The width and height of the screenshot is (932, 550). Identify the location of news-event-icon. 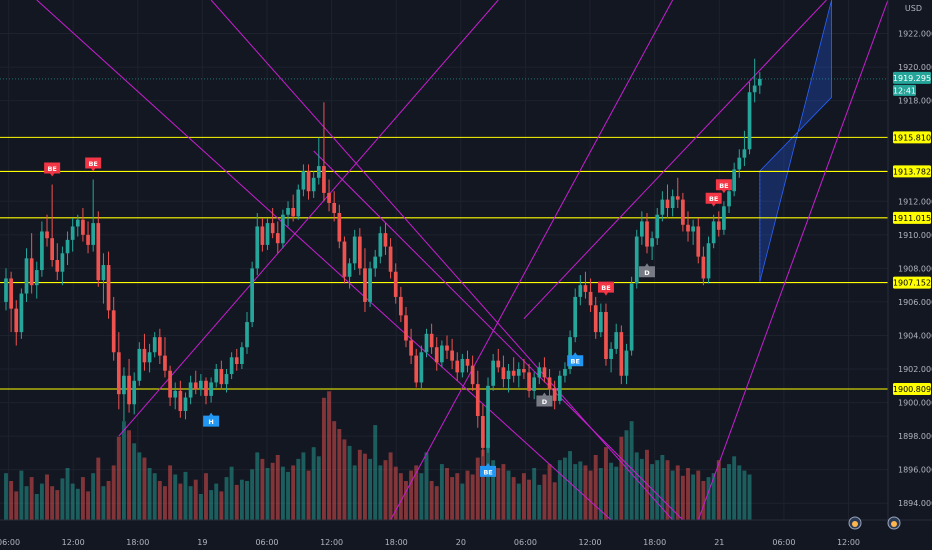
(855, 523).